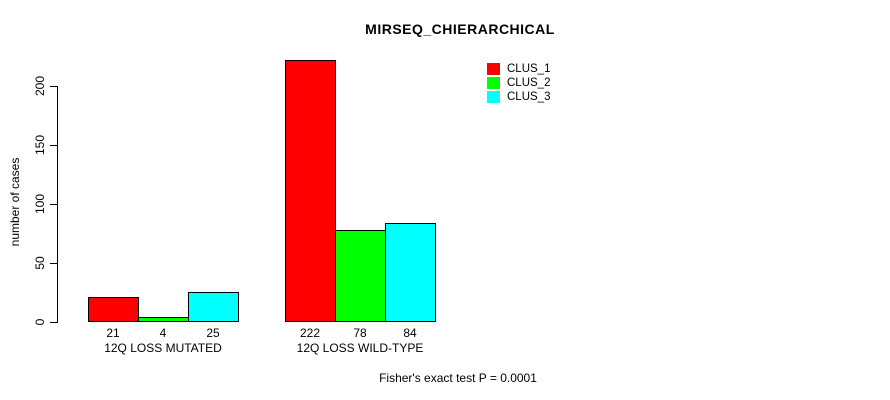 The width and height of the screenshot is (890, 400). What do you see at coordinates (40, 322) in the screenshot?
I see `y-tick-label: 0` at bounding box center [40, 322].